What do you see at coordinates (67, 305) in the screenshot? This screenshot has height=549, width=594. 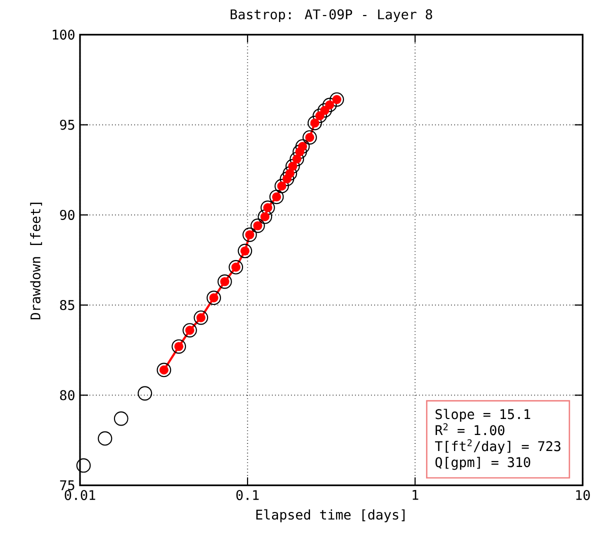 I see `y-tick-label: 85` at bounding box center [67, 305].